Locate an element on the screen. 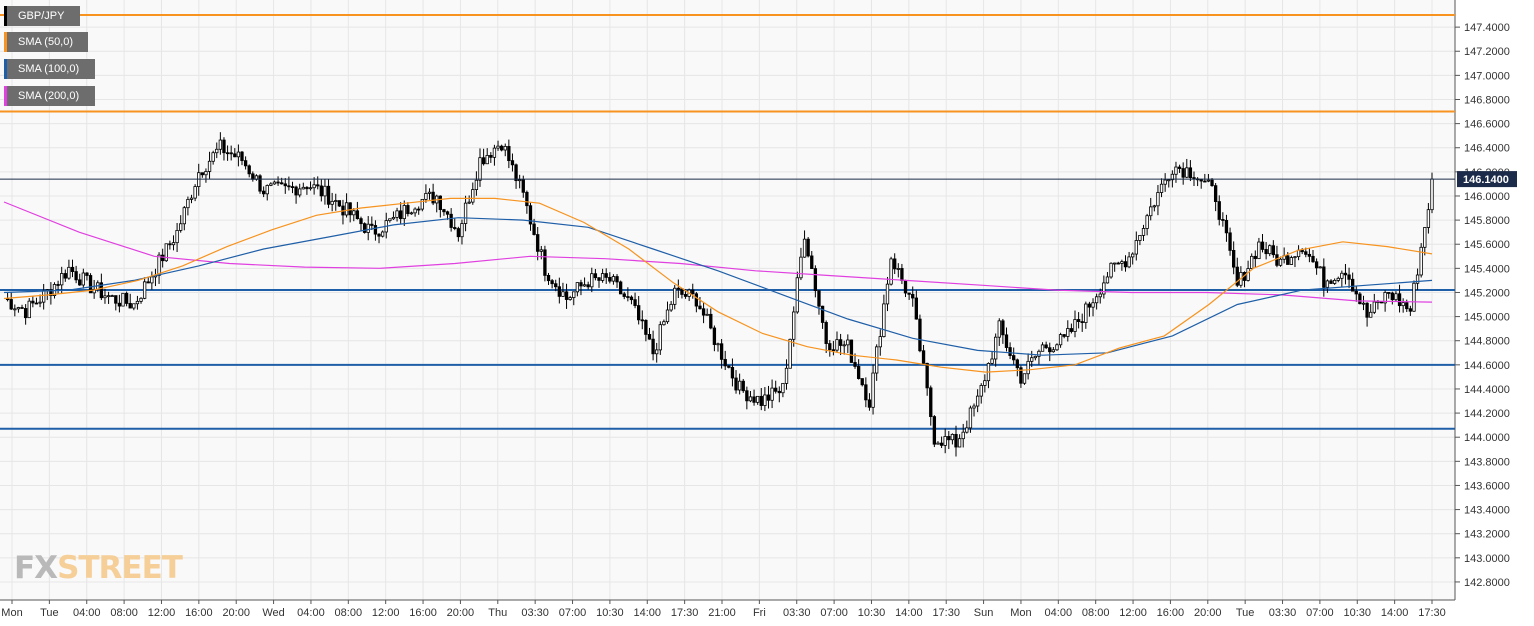 The height and width of the screenshot is (626, 1534). legend-sma200: SMA (200,0) is located at coordinates (49, 96).